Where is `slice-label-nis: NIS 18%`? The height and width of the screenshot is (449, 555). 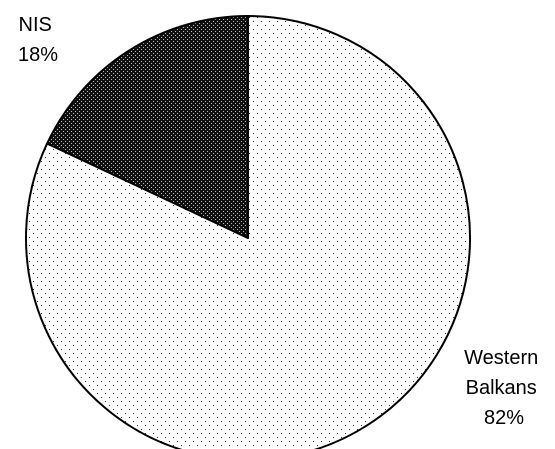
slice-label-nis: NIS 18% is located at coordinates (38, 40).